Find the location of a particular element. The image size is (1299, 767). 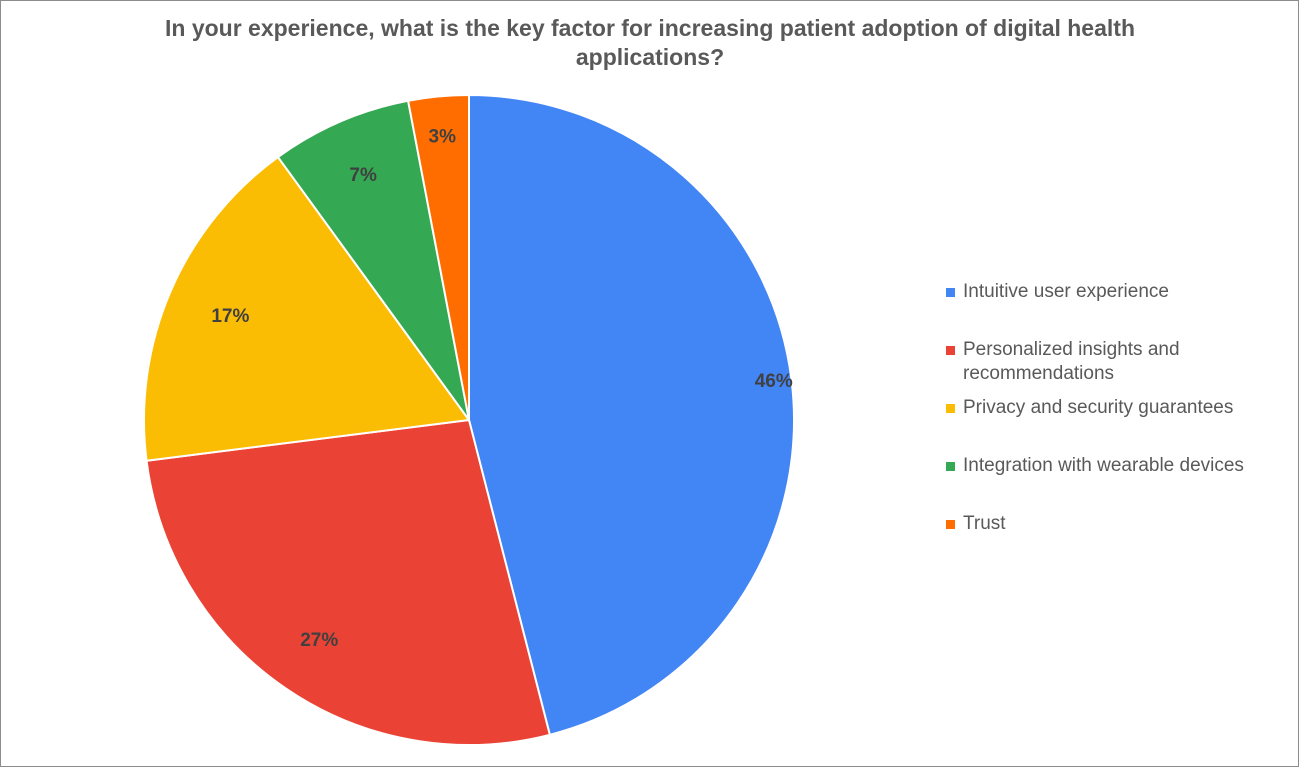

legend-label-integration-with-wearable-devices: Integration with wearable devices is located at coordinates (1103, 465).